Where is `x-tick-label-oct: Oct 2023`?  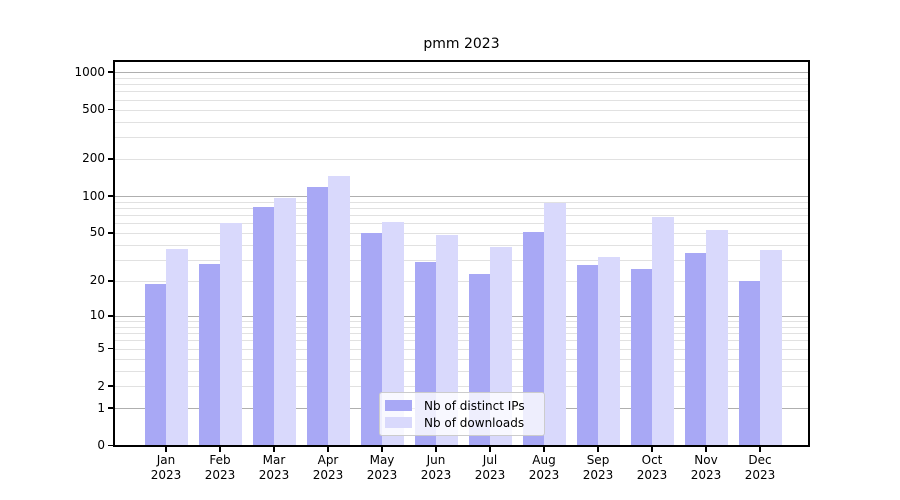 x-tick-label-oct: Oct 2023 is located at coordinates (652, 467).